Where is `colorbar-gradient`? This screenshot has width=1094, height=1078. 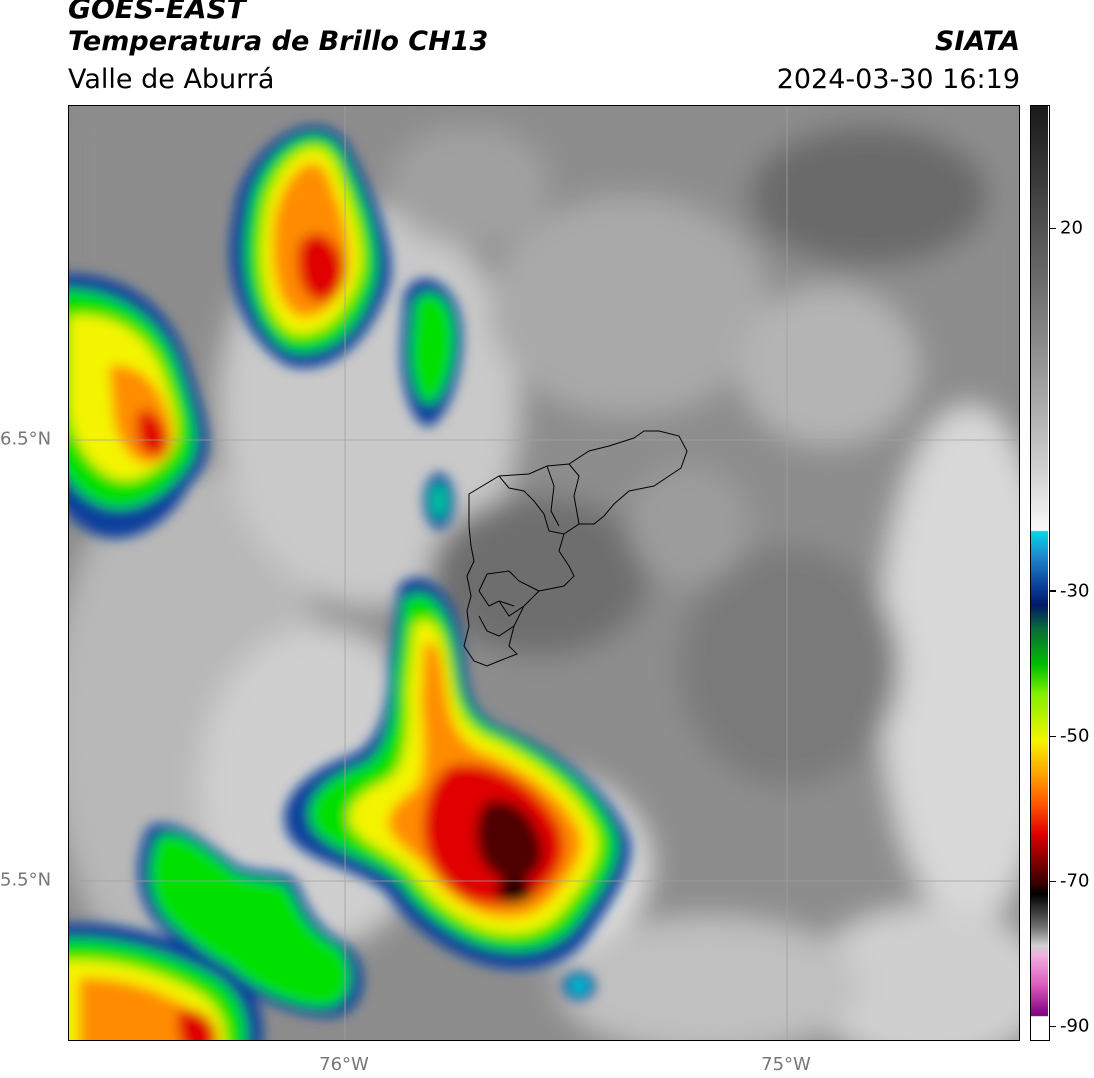 colorbar-gradient is located at coordinates (1039, 572).